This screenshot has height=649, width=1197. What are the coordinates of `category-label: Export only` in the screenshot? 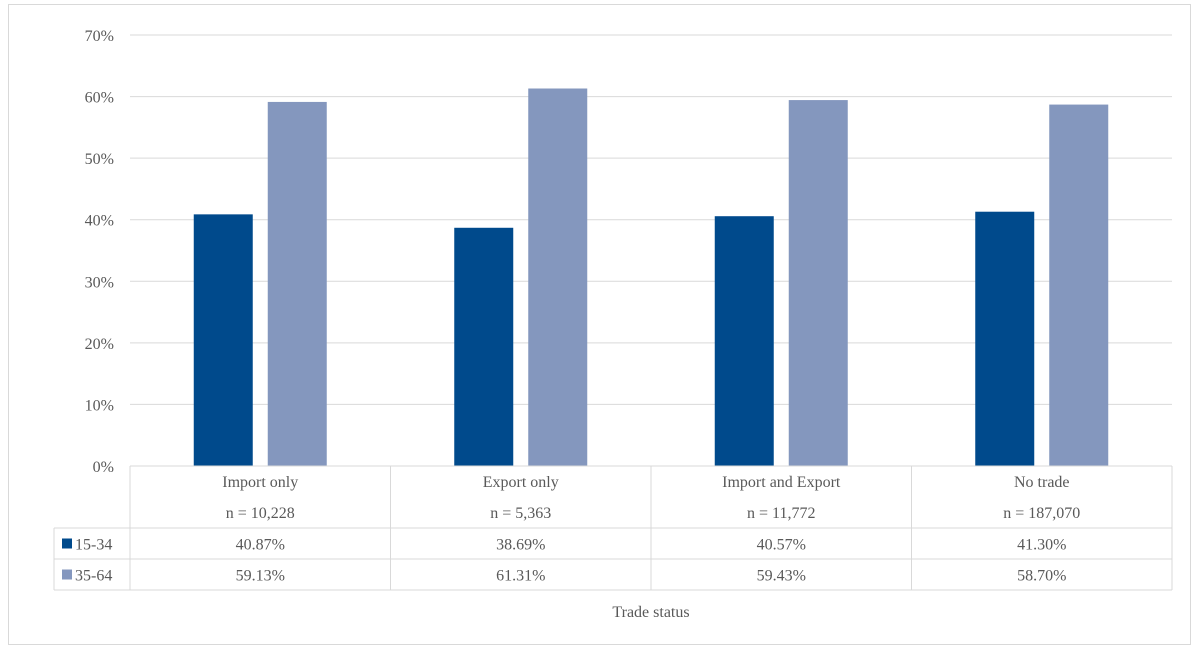 It's located at (521, 482).